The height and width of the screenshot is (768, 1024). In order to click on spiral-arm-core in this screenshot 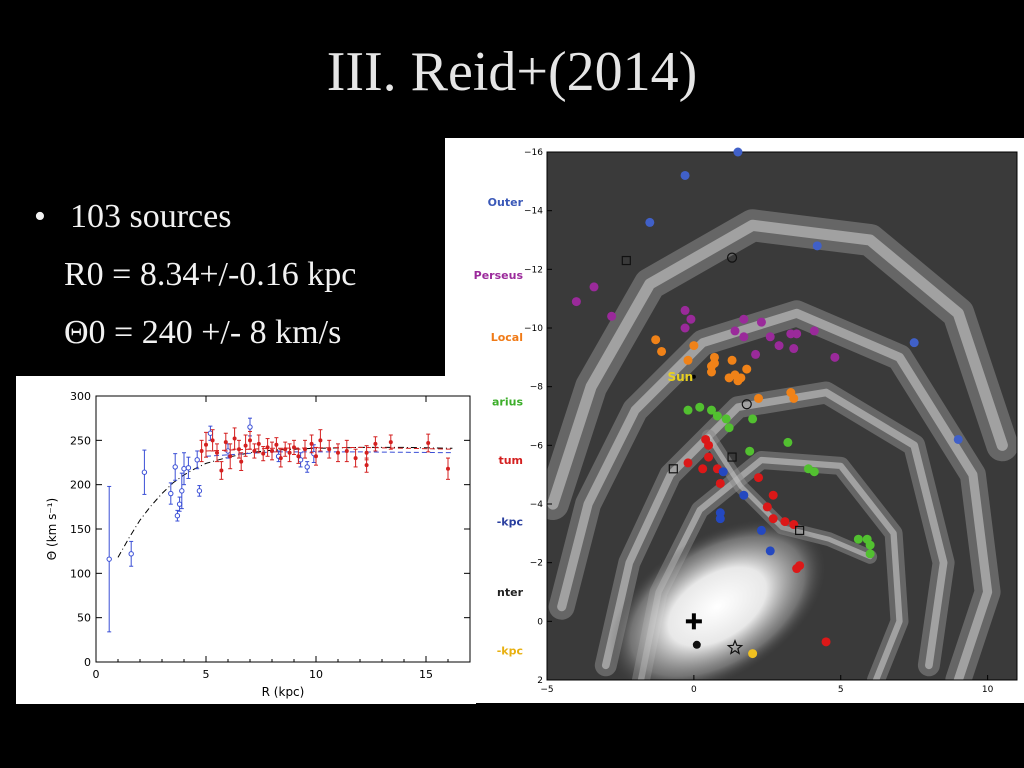, I will do `click(774, 529)`.